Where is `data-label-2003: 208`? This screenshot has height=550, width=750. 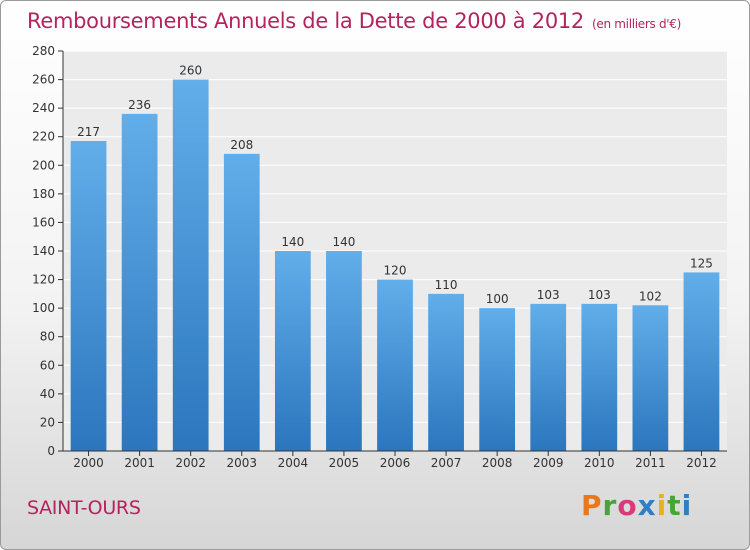
data-label-2003: 208 is located at coordinates (241, 145).